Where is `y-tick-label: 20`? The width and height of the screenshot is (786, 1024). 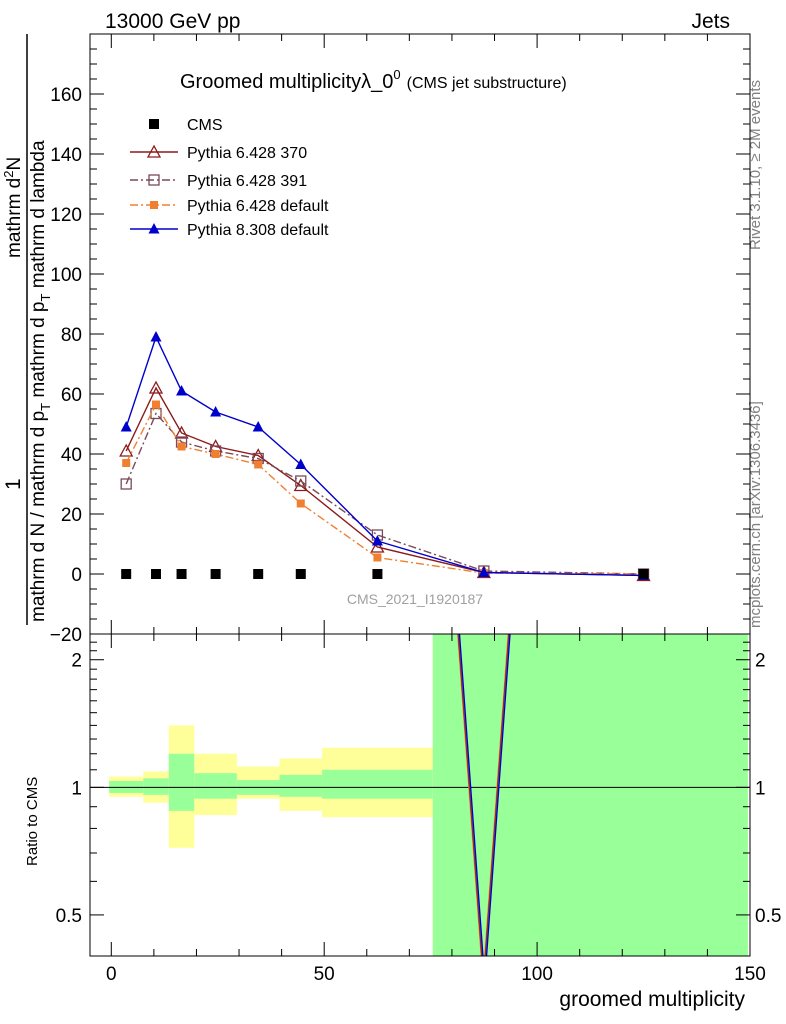 y-tick-label: 20 is located at coordinates (71, 515).